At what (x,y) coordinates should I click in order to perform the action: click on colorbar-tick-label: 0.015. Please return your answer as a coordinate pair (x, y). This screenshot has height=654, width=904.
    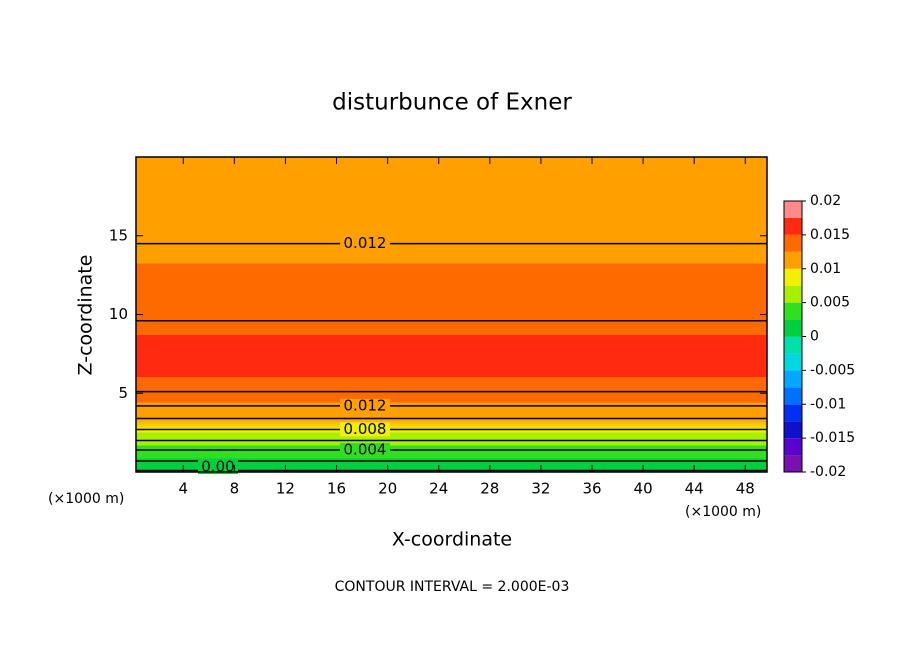
    Looking at the image, I should click on (830, 235).